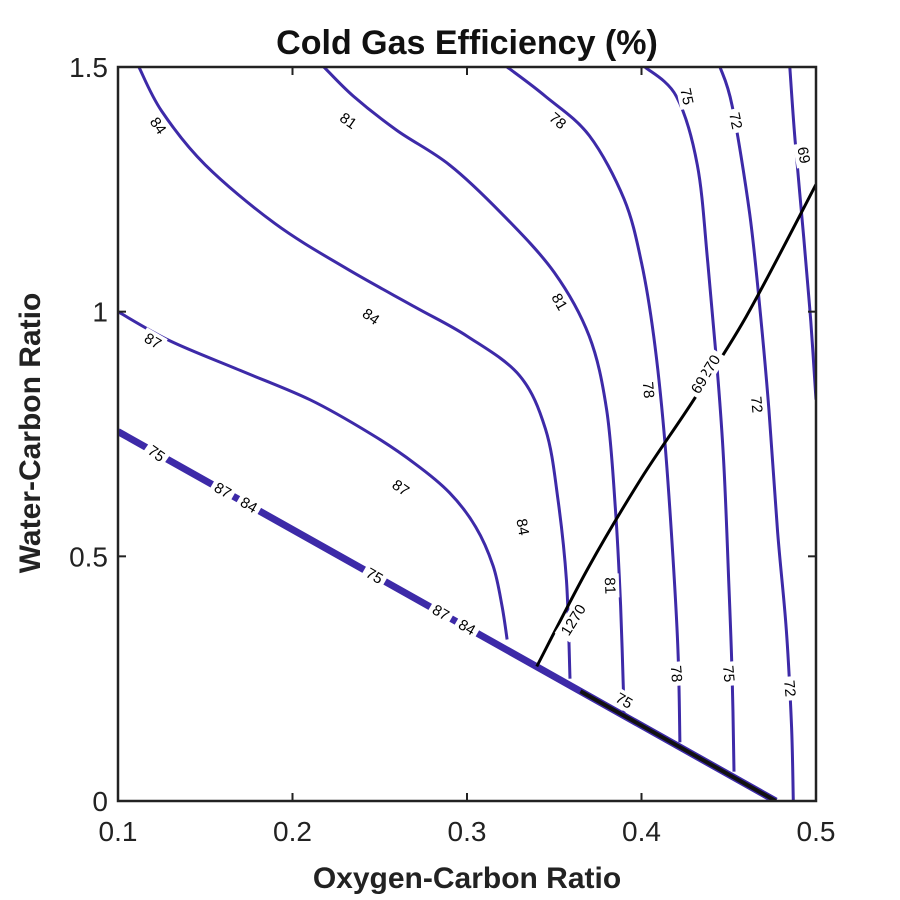 The height and width of the screenshot is (900, 900). Describe the element at coordinates (292, 831) in the screenshot. I see `x-tick-label: 0.2` at that location.